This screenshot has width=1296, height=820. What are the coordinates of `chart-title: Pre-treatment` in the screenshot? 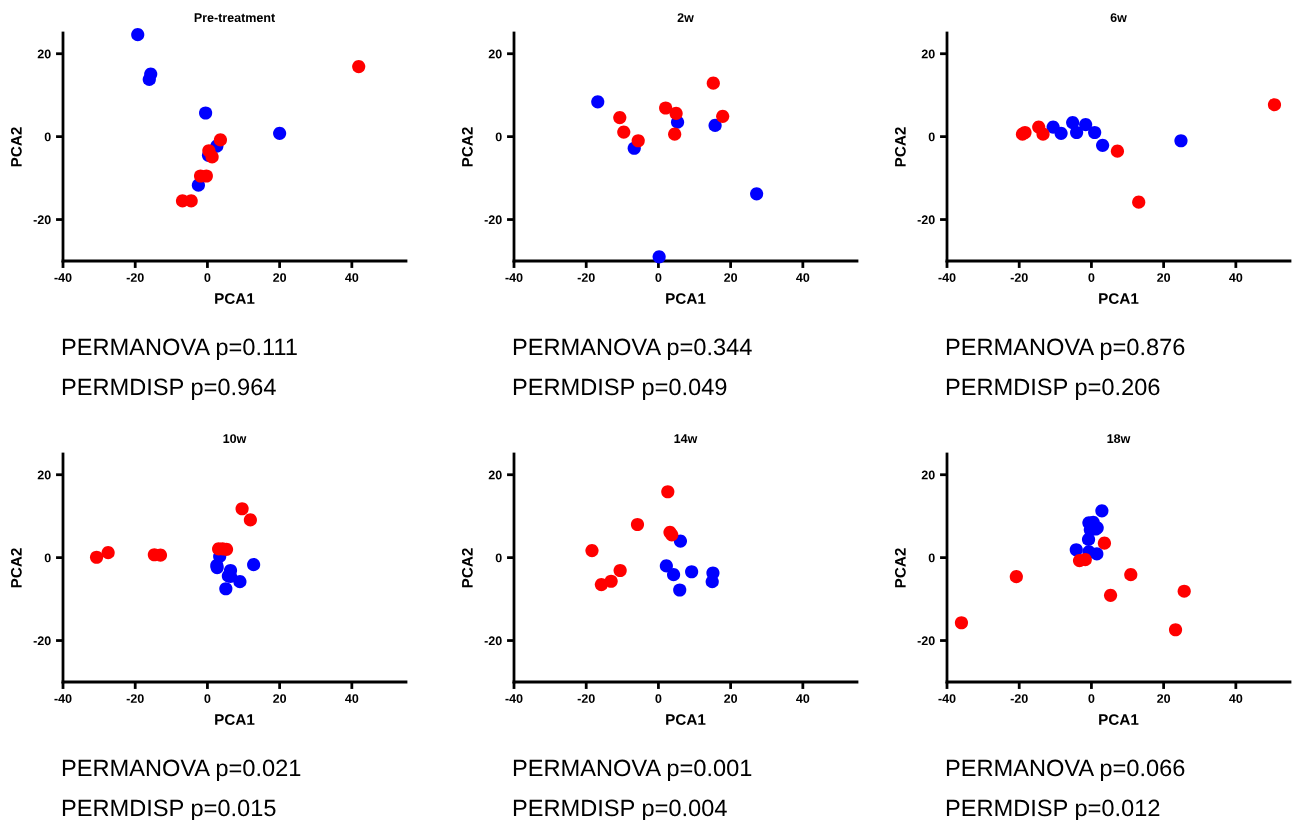 It's located at (234, 18).